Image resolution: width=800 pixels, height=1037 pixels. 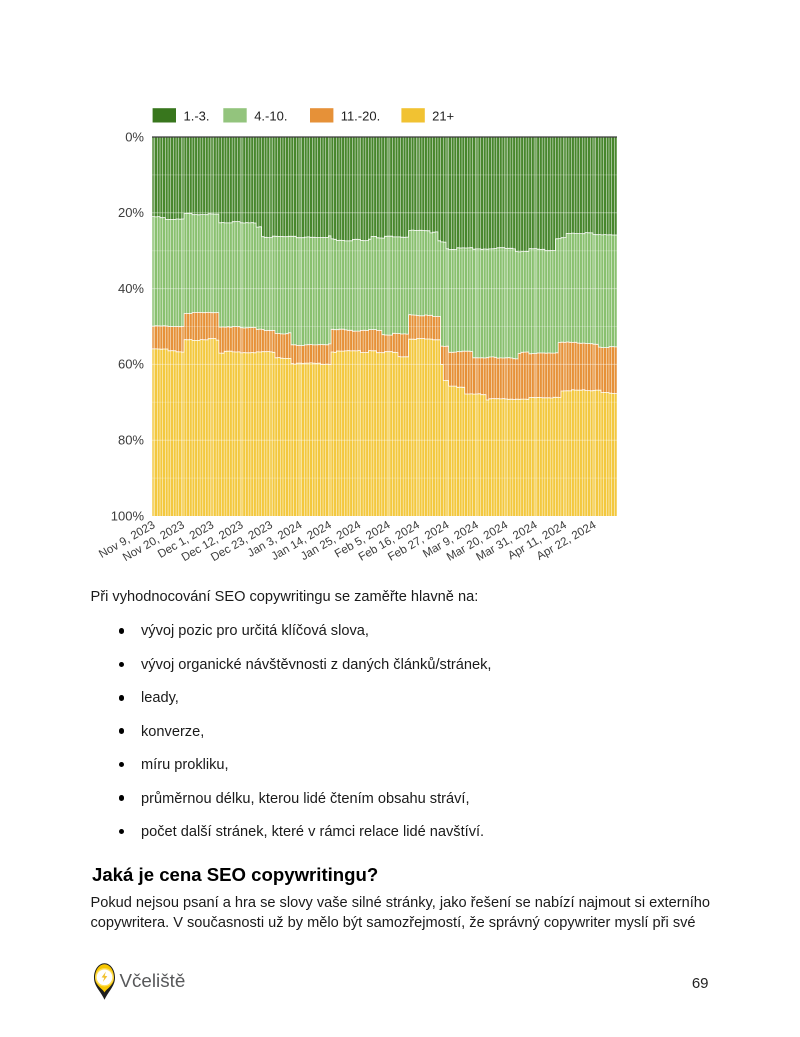 What do you see at coordinates (131, 440) in the screenshot?
I see `svg-text: 80%` at bounding box center [131, 440].